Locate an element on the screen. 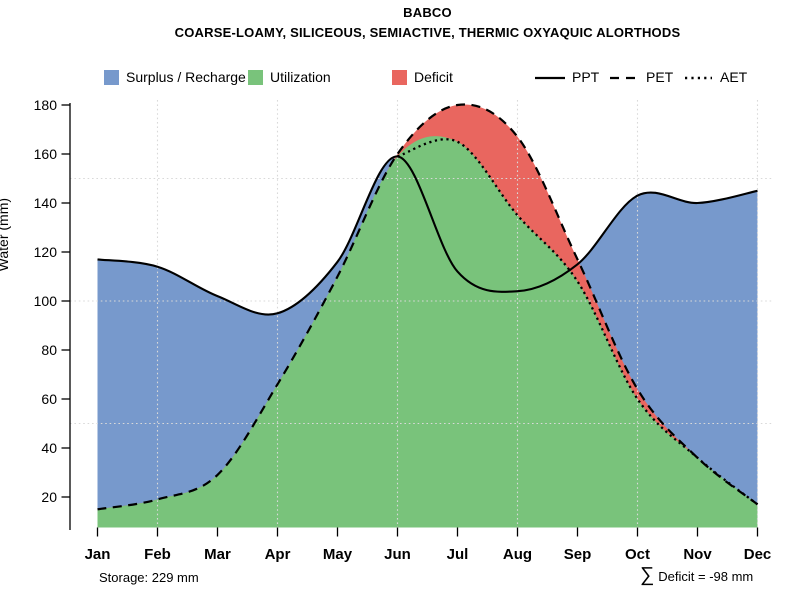  storage-annotation: Storage: 229 mm is located at coordinates (149, 577).